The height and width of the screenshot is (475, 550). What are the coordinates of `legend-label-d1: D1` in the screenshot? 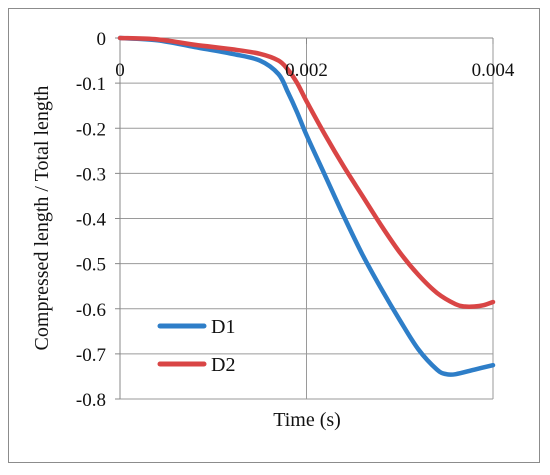 It's located at (223, 327).